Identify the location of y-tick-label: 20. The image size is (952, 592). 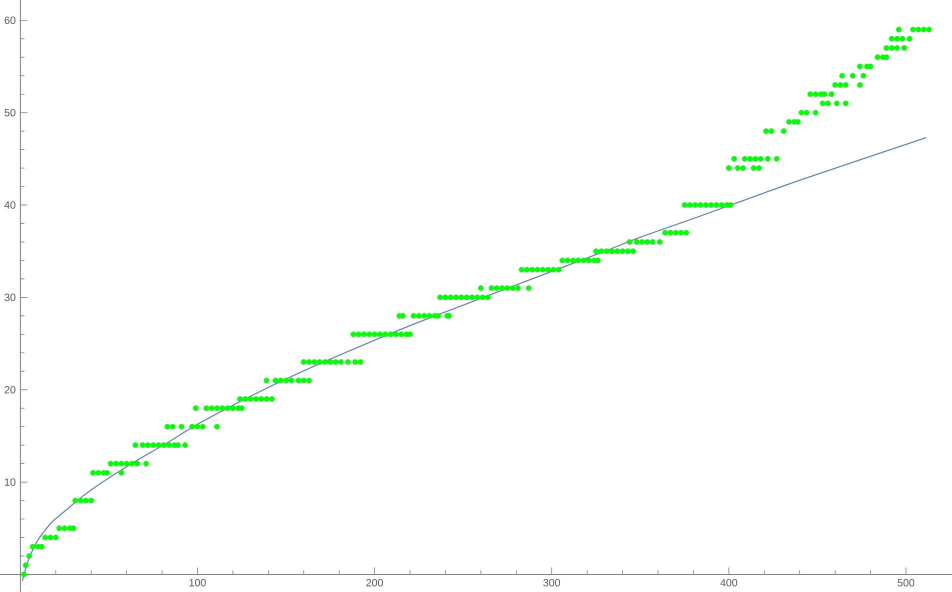
(10, 390).